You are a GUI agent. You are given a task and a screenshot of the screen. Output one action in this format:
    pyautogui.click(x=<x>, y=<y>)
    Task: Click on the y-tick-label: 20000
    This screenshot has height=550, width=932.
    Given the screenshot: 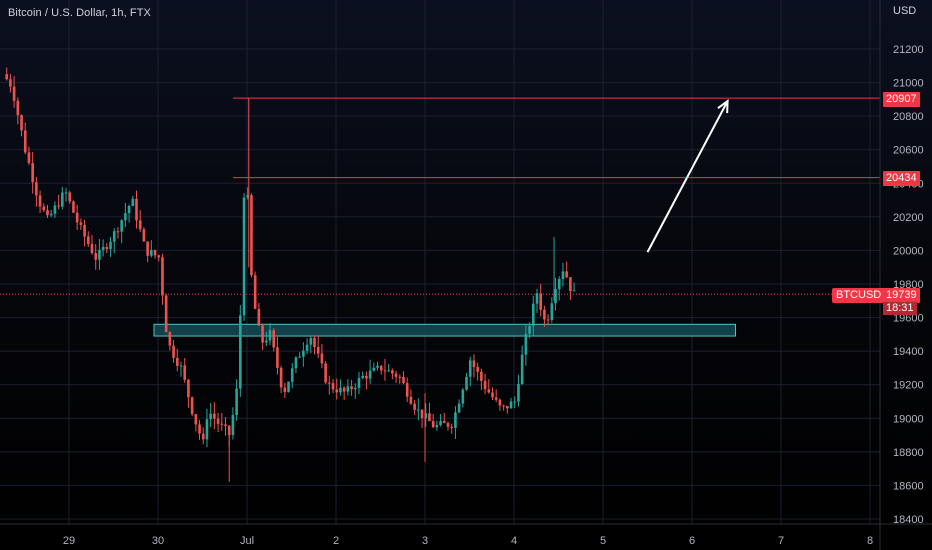 What is the action you would take?
    pyautogui.click(x=908, y=251)
    